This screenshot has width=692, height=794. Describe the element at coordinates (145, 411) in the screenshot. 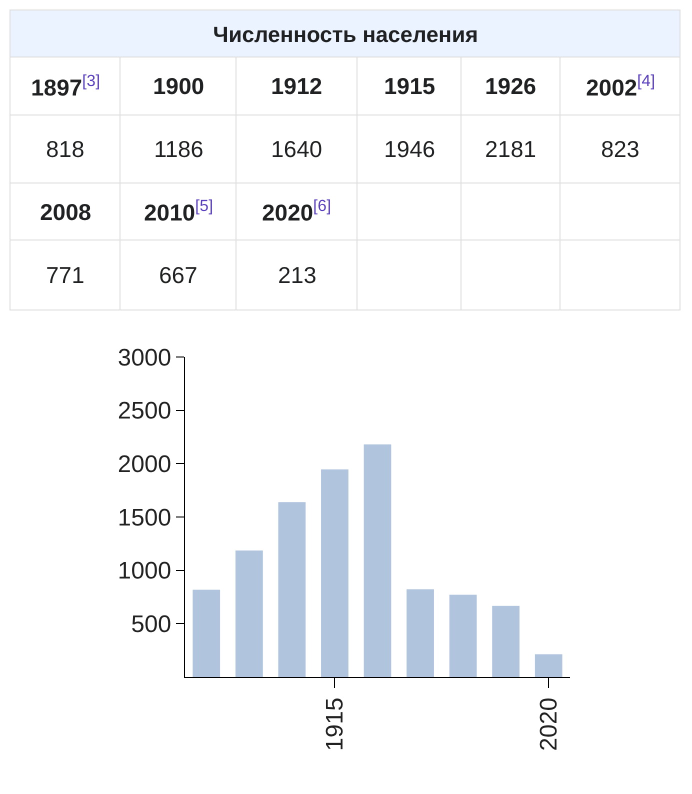

I see `y-tick-label: 2500` at that location.